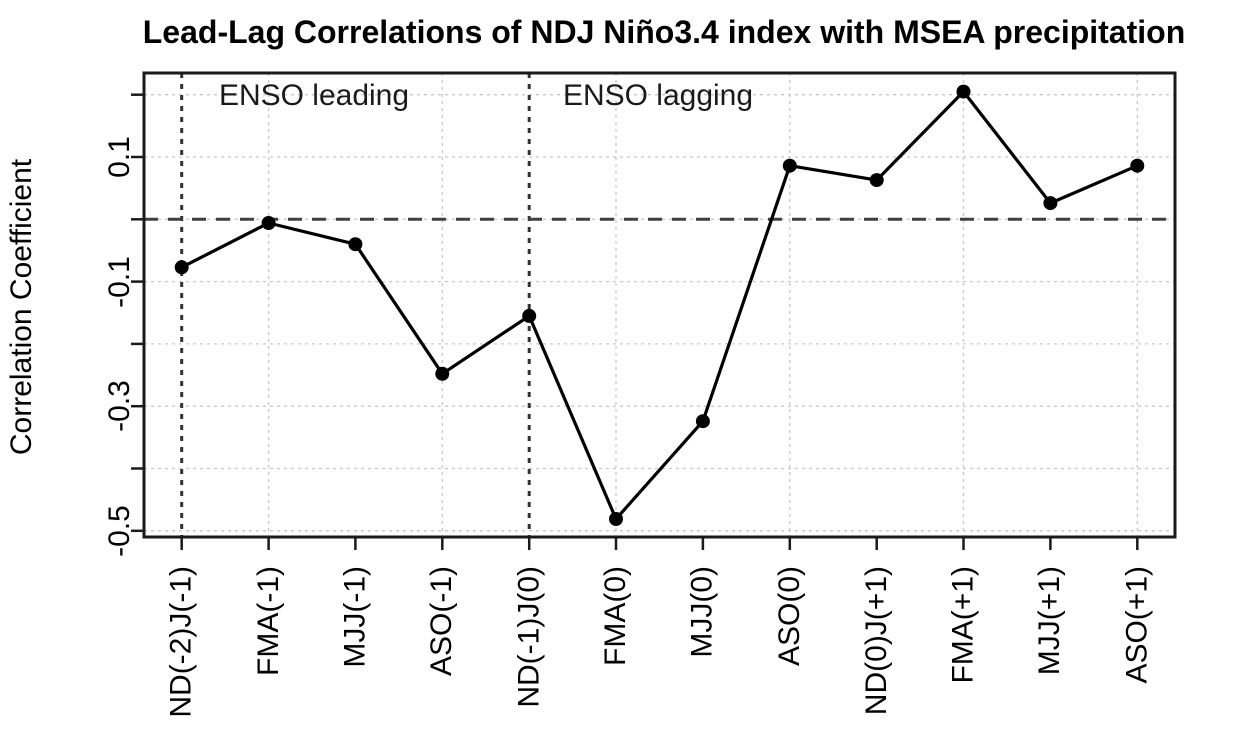  What do you see at coordinates (119, 157) in the screenshot?
I see `y-tick-label: 0.1` at bounding box center [119, 157].